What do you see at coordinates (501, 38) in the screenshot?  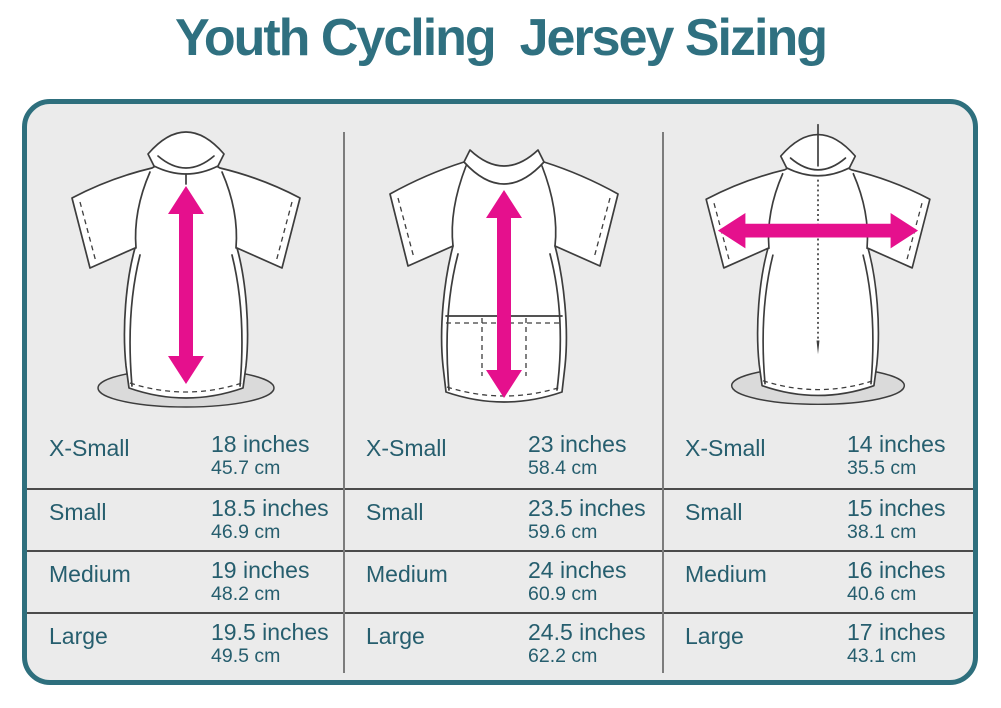 I see `page-title: Youth Cycling Jersey Sizing` at bounding box center [501, 38].